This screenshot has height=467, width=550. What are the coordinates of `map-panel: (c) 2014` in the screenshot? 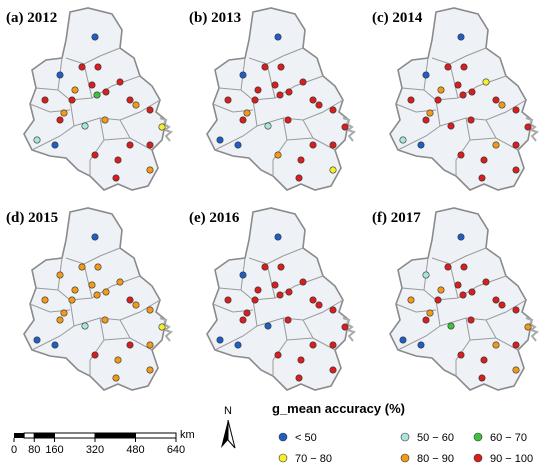 It's located at (455, 99).